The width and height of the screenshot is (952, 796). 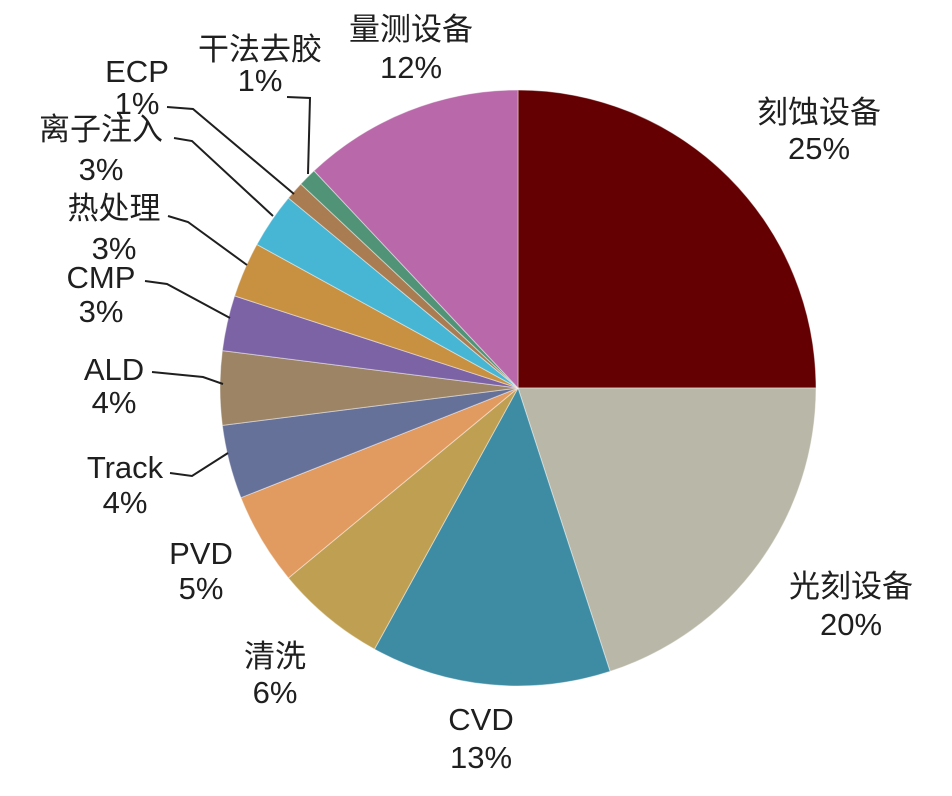 I want to click on slice-label-percent-lithography: 20%, so click(x=851, y=624).